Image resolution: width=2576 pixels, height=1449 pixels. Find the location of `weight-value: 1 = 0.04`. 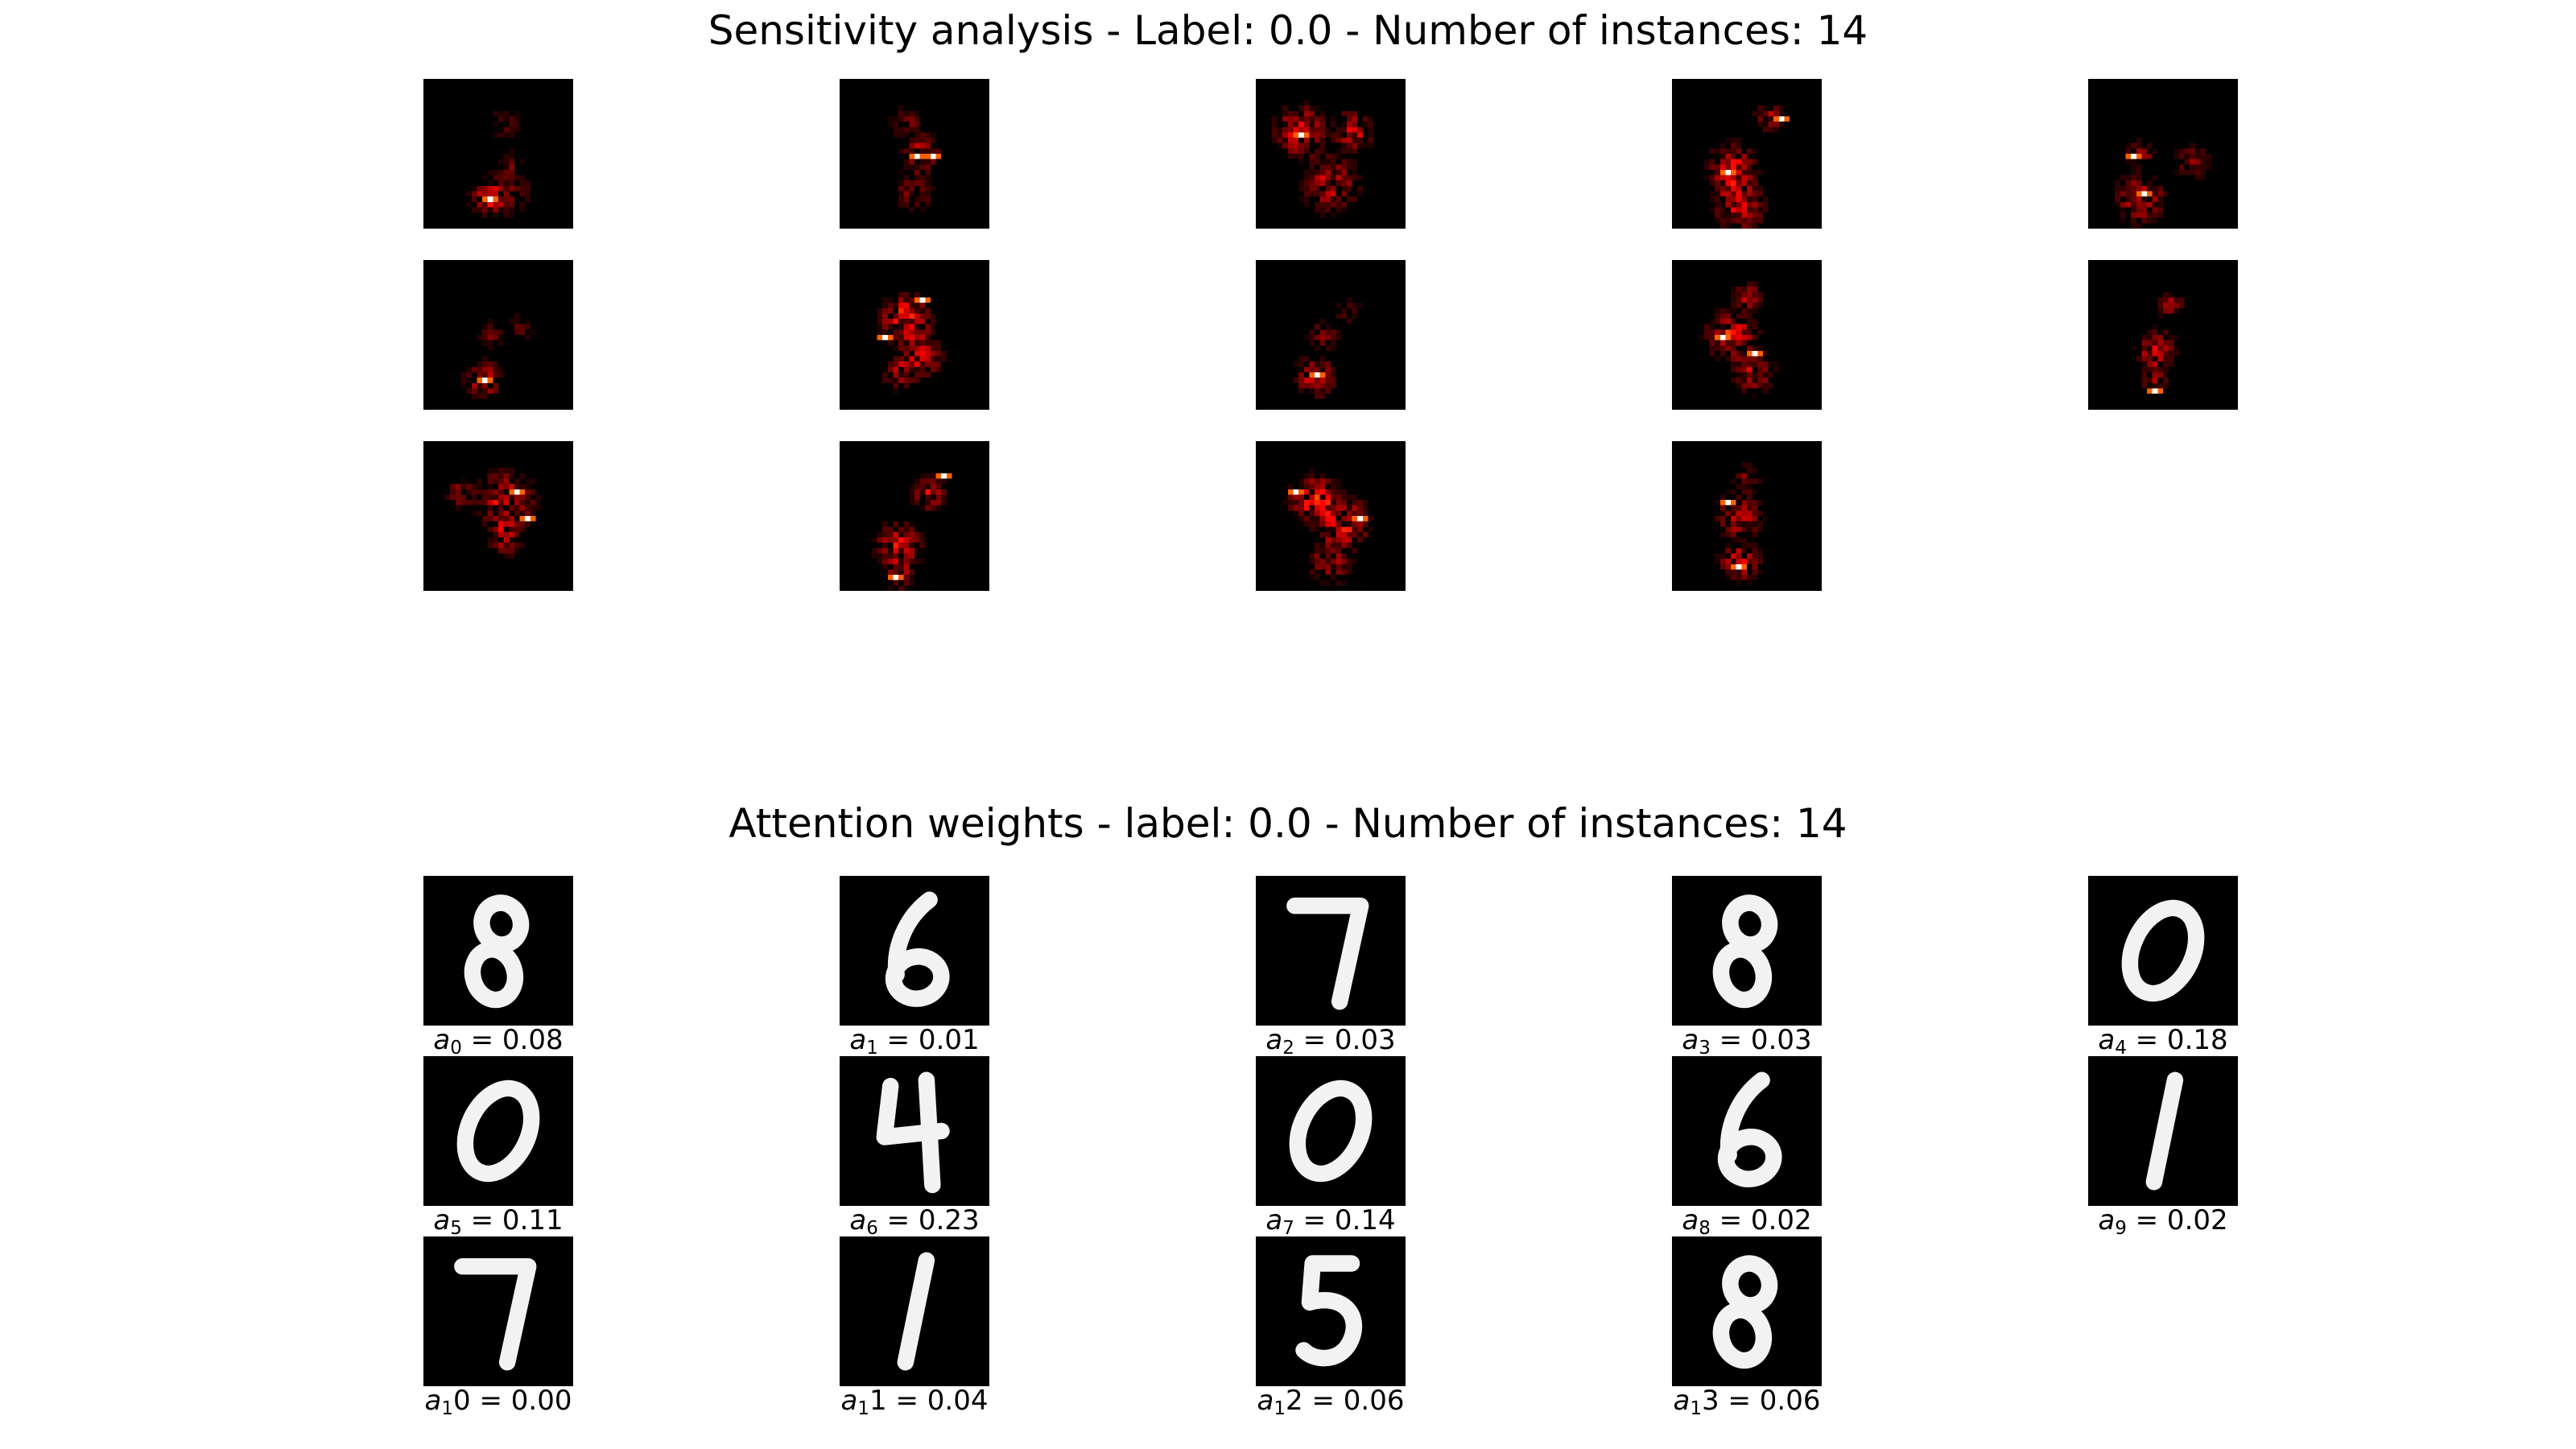

weight-value: 1 = 0.04 is located at coordinates (929, 1401).